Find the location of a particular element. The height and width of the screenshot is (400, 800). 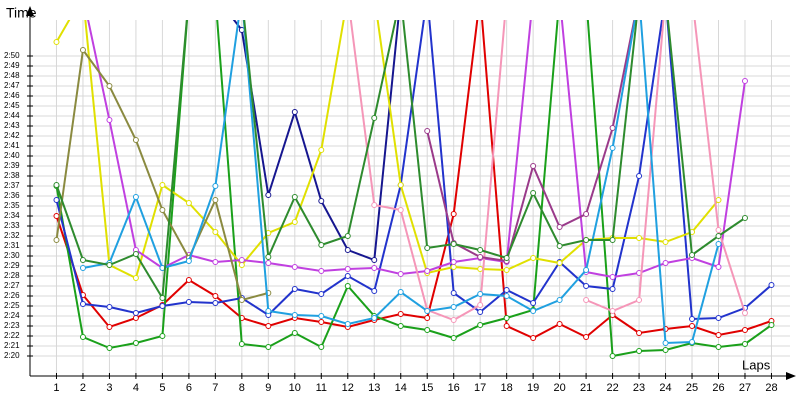

y-tick-label: 2:26 is located at coordinates (12, 295).